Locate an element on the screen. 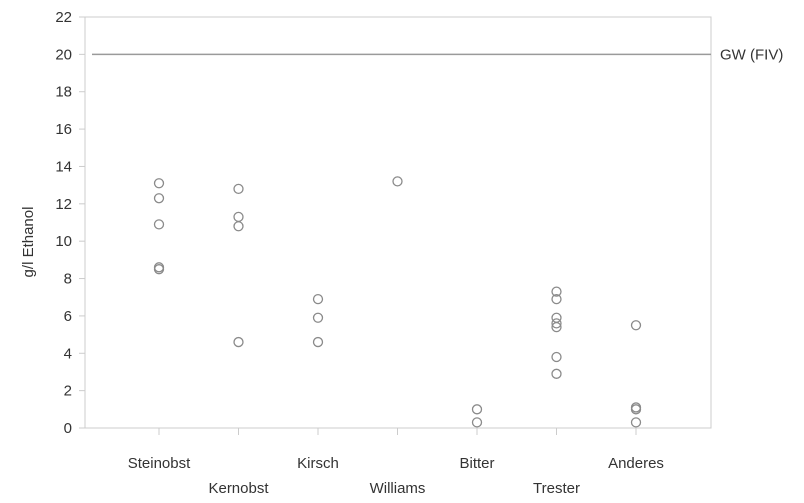  x-category-label: Trester is located at coordinates (556, 488).